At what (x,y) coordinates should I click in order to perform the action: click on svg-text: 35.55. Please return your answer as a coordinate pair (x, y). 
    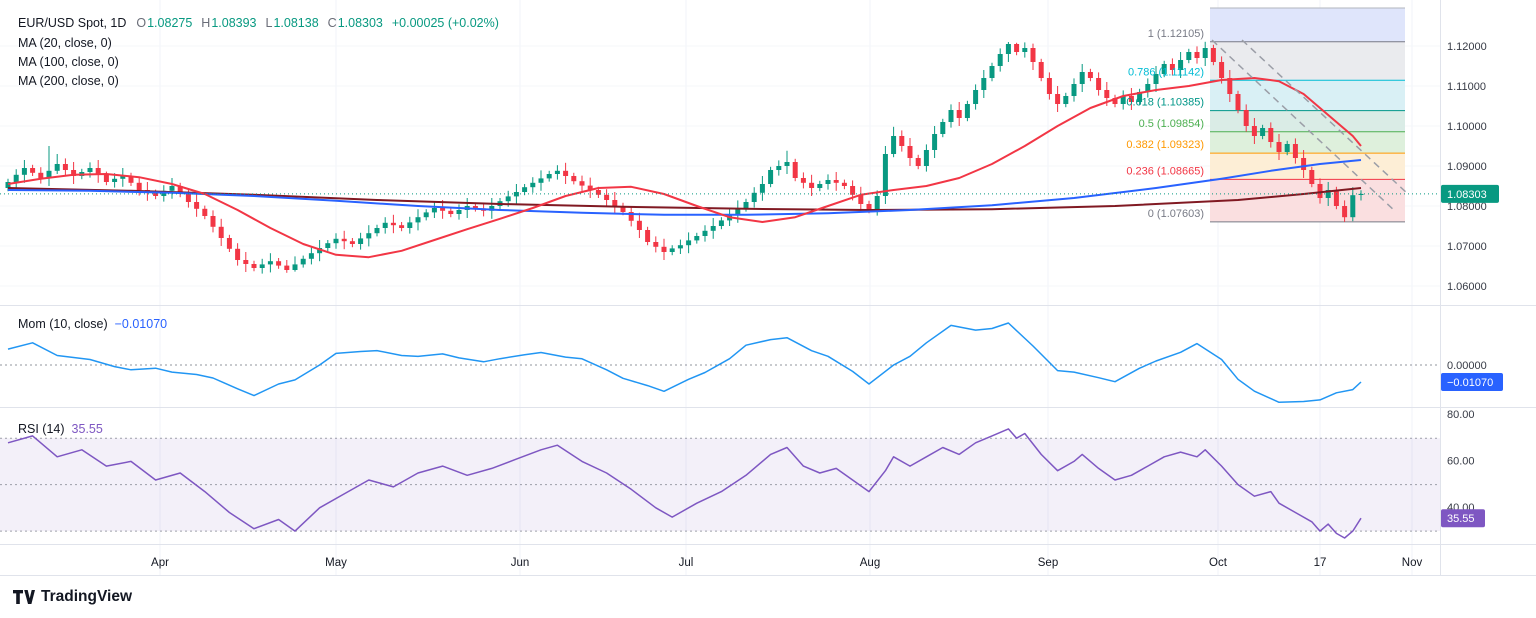
    Looking at the image, I should click on (1461, 519).